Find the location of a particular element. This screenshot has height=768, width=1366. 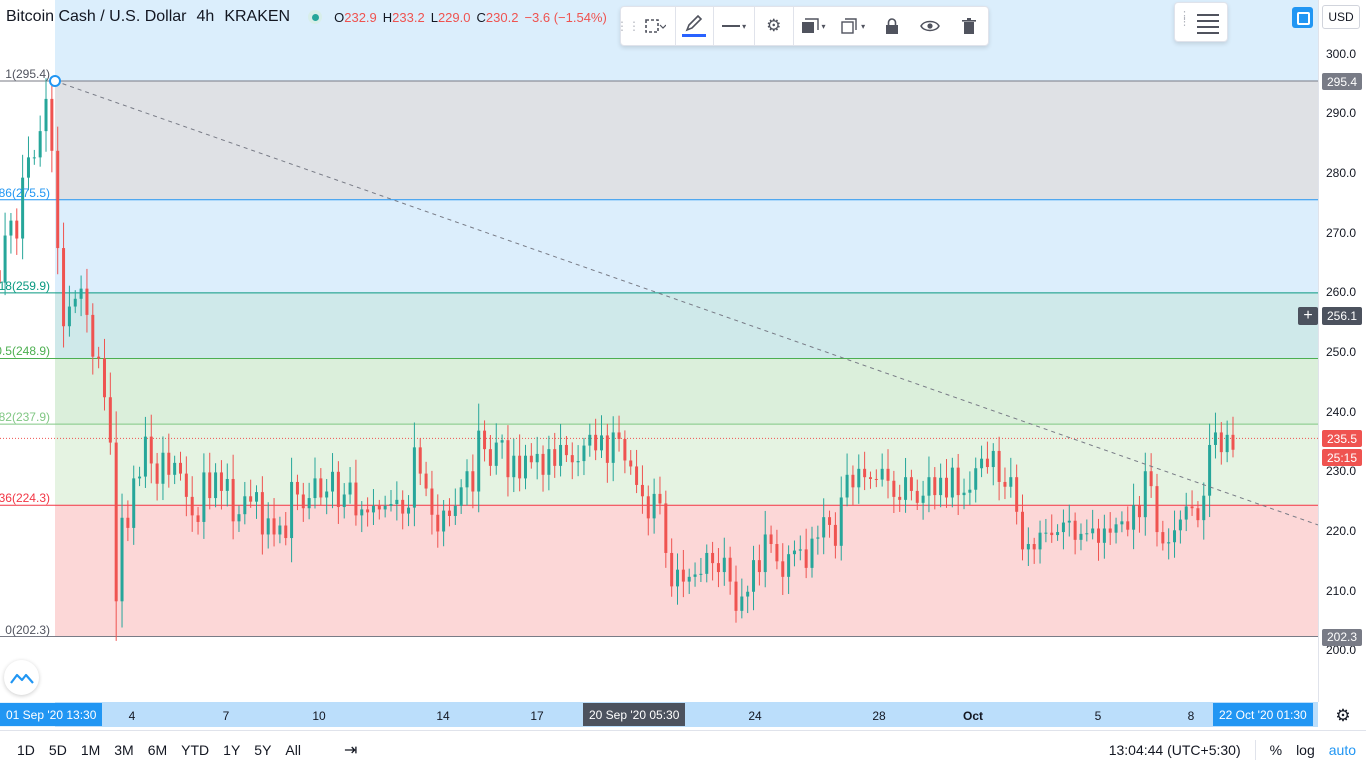

log-scale-toggle: log is located at coordinates (1305, 750).